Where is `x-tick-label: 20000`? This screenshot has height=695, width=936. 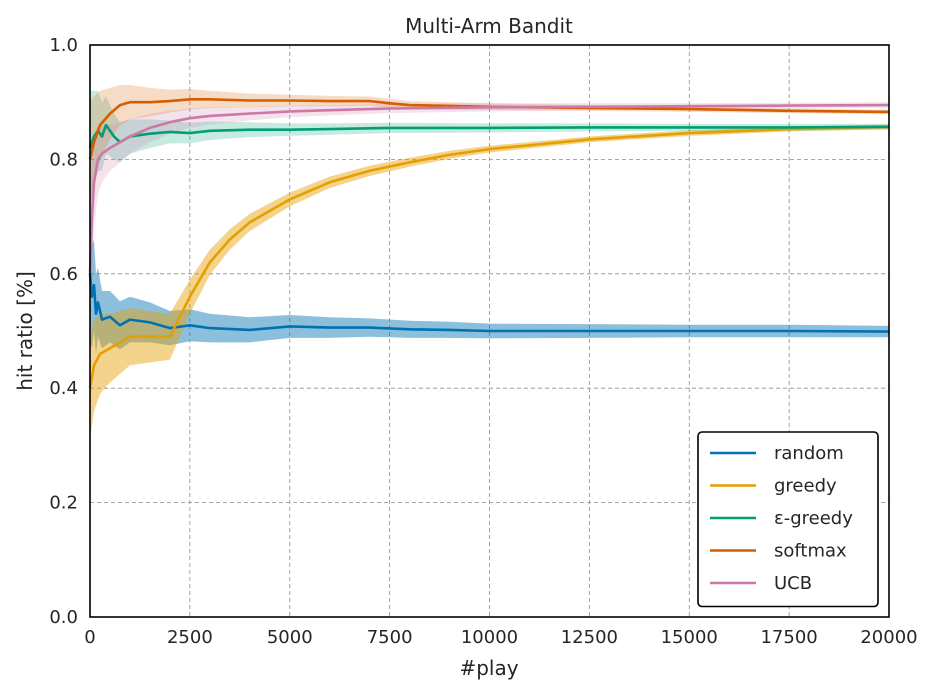
x-tick-label: 20000 is located at coordinates (888, 637).